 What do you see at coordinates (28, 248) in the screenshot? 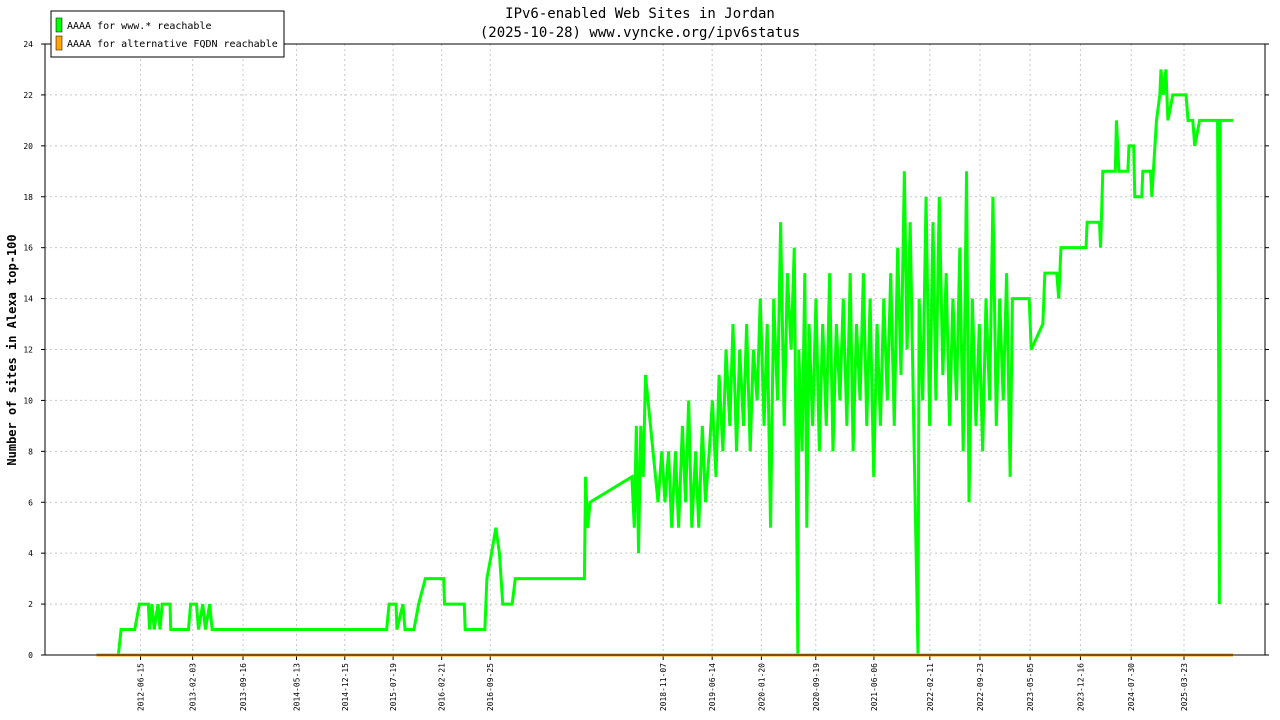
I see `y-tick-label: 16` at bounding box center [28, 248].